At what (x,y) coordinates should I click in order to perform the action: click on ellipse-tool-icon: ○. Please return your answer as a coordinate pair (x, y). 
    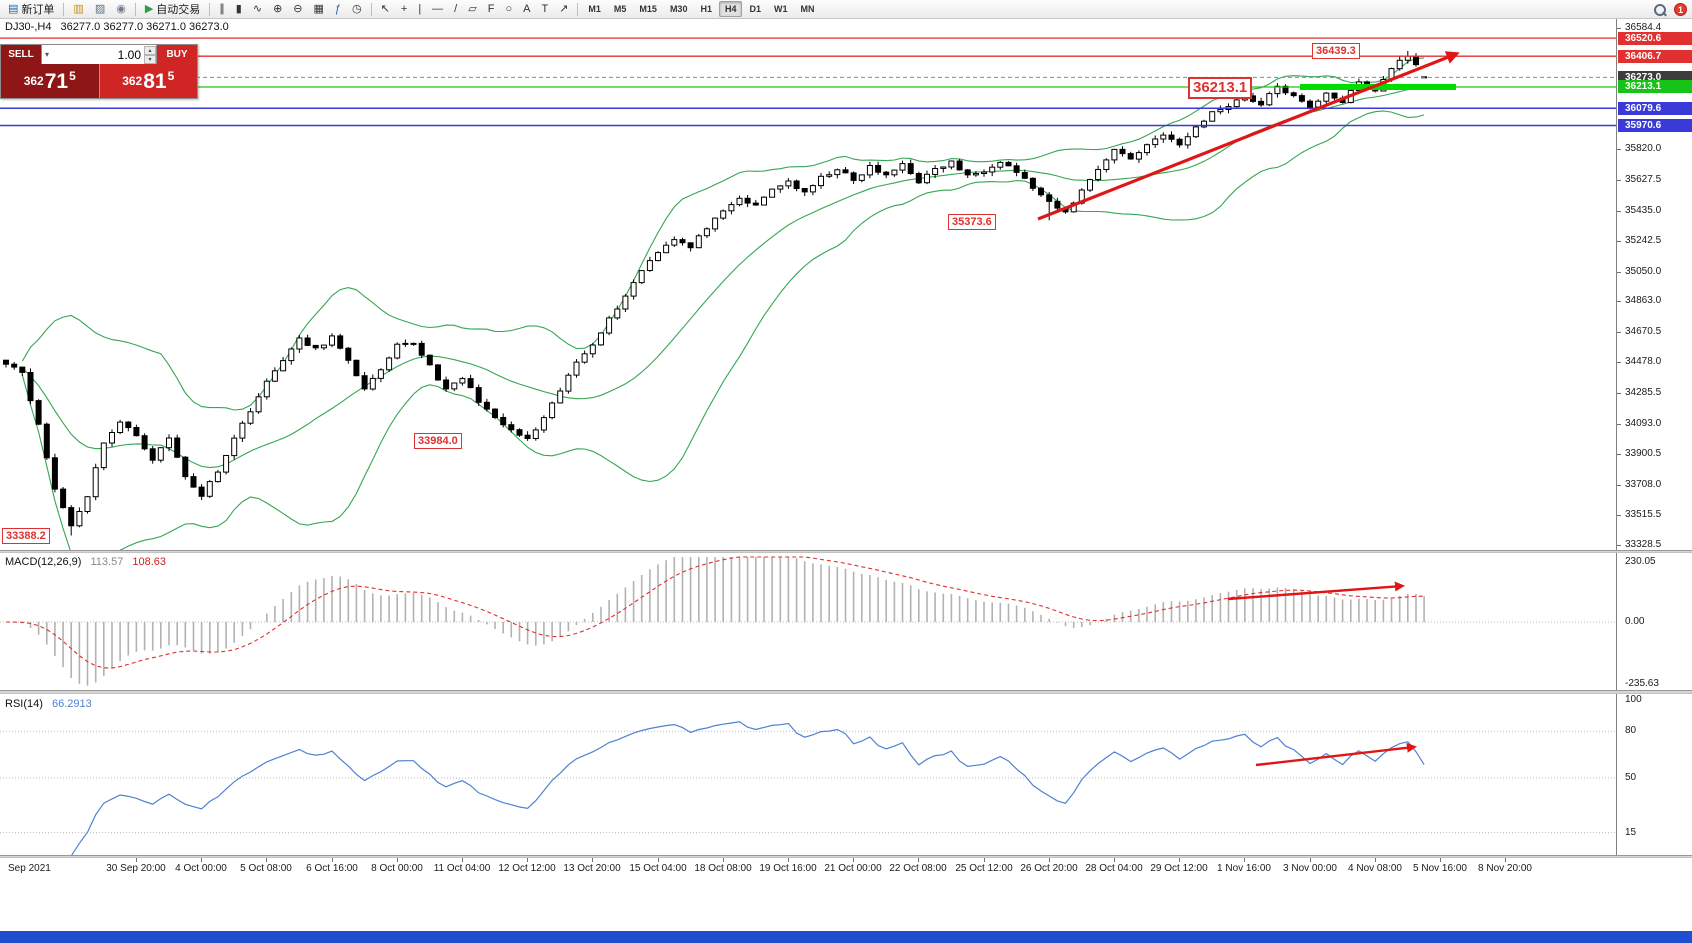
    Looking at the image, I should click on (509, 8).